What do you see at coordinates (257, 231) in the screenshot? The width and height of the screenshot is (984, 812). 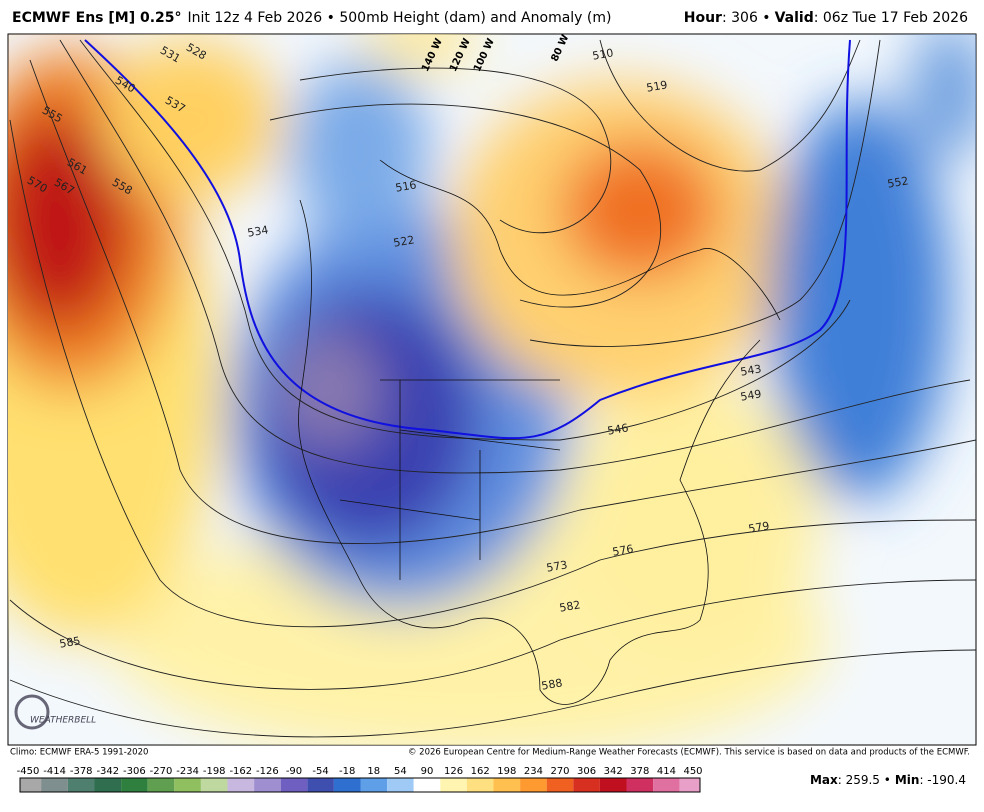 I see `contour-label: 534` at bounding box center [257, 231].